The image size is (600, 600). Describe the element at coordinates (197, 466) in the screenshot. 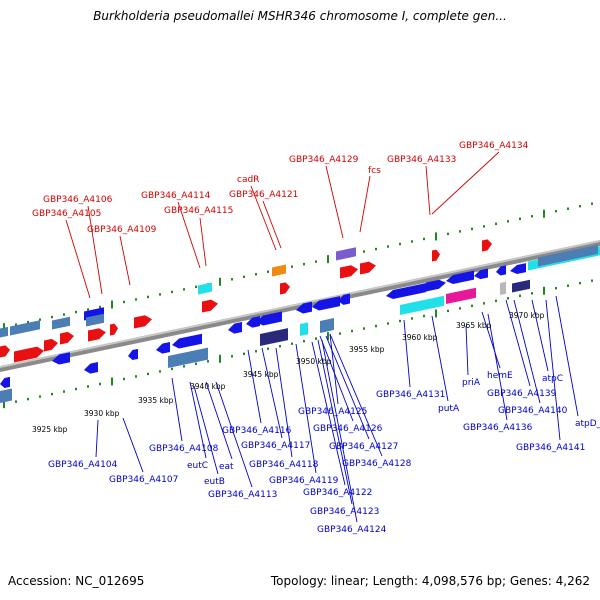

I see `reverse-gene-label: eutC` at that location.